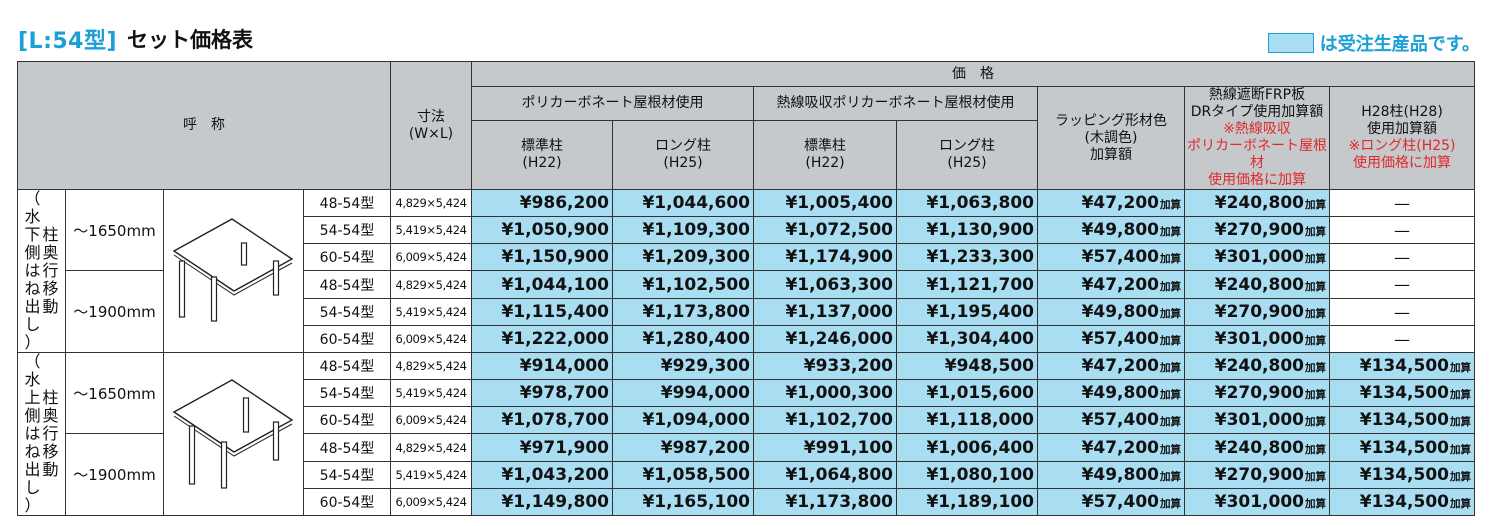 The width and height of the screenshot is (1492, 526). I want to click on wrapping-add-cell: ¥57,400加算, so click(1111, 257).